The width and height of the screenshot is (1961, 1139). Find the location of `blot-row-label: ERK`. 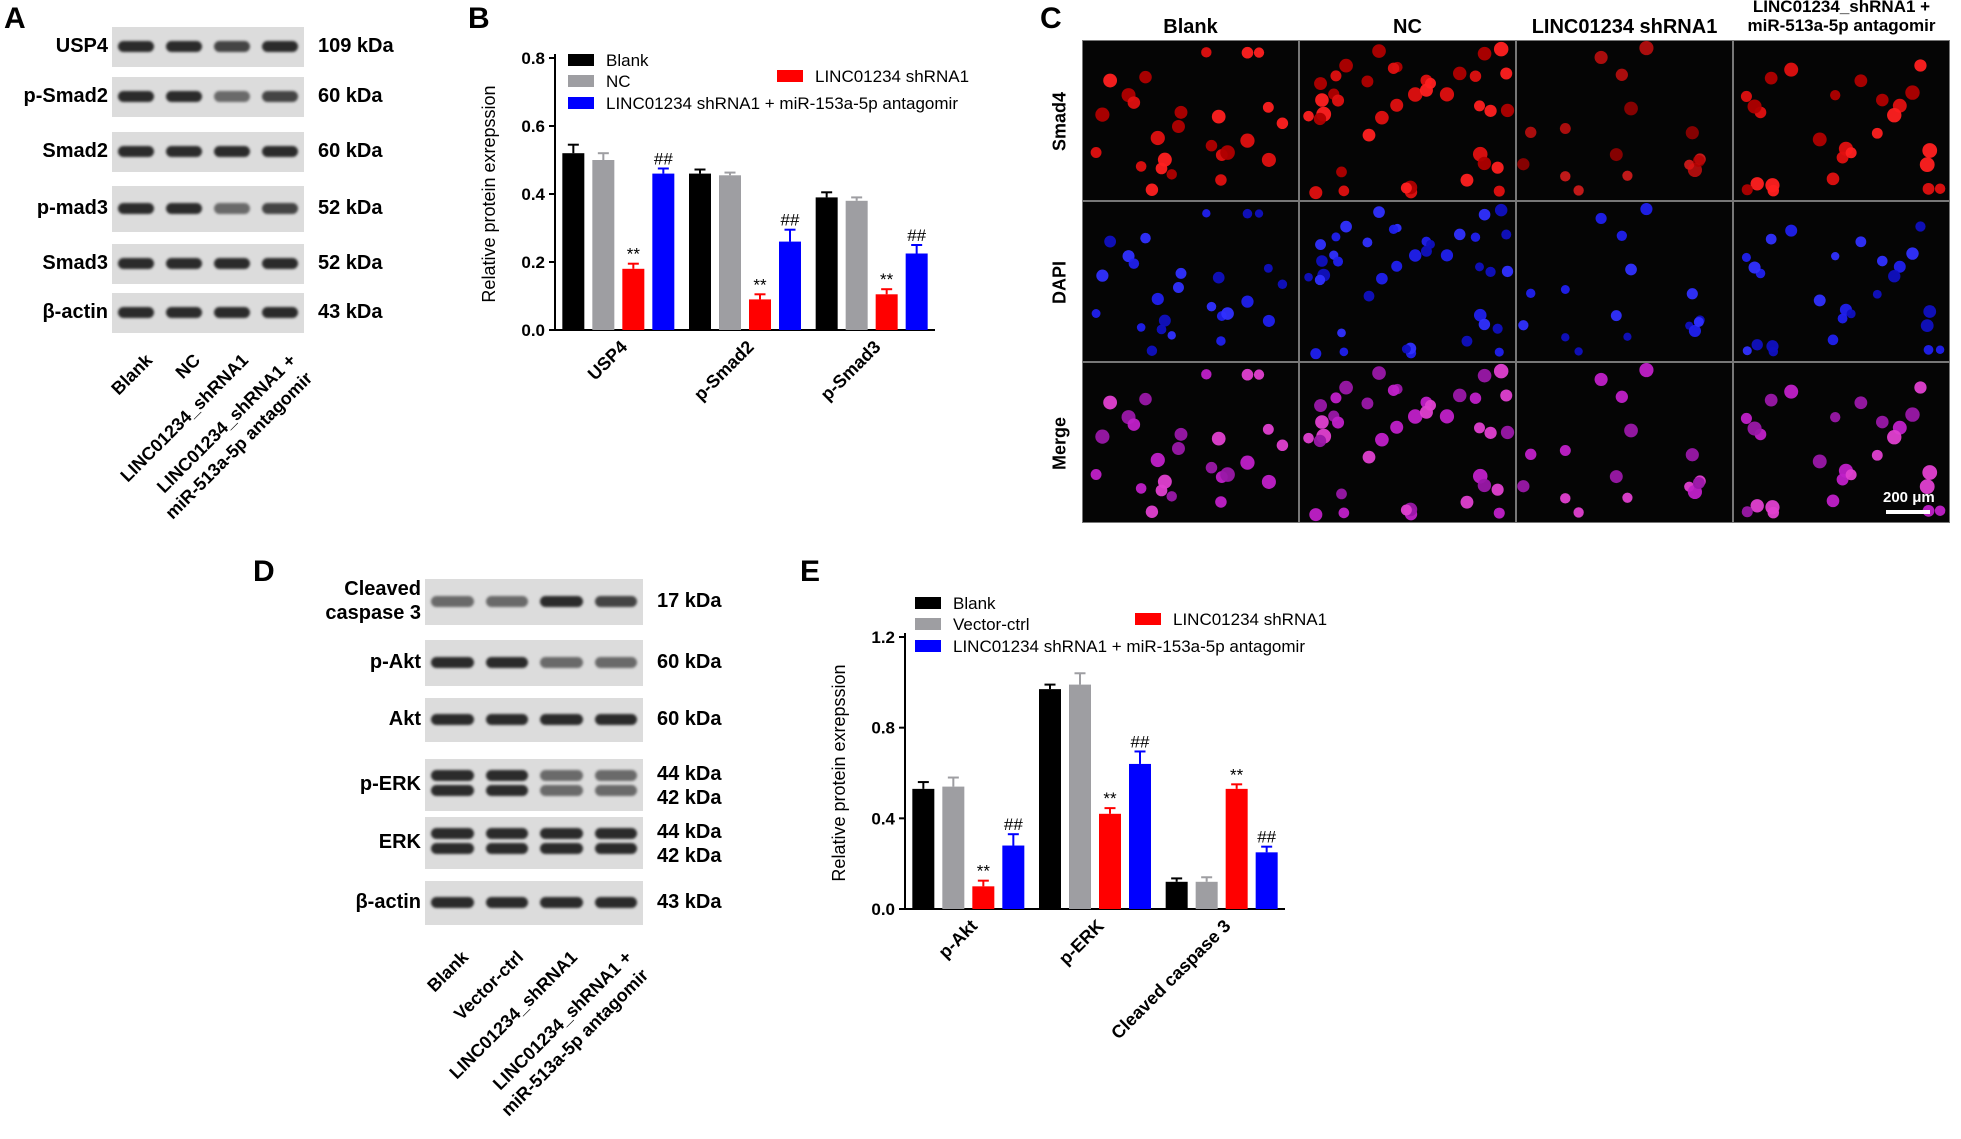

blot-row-label: ERK is located at coordinates (399, 842).